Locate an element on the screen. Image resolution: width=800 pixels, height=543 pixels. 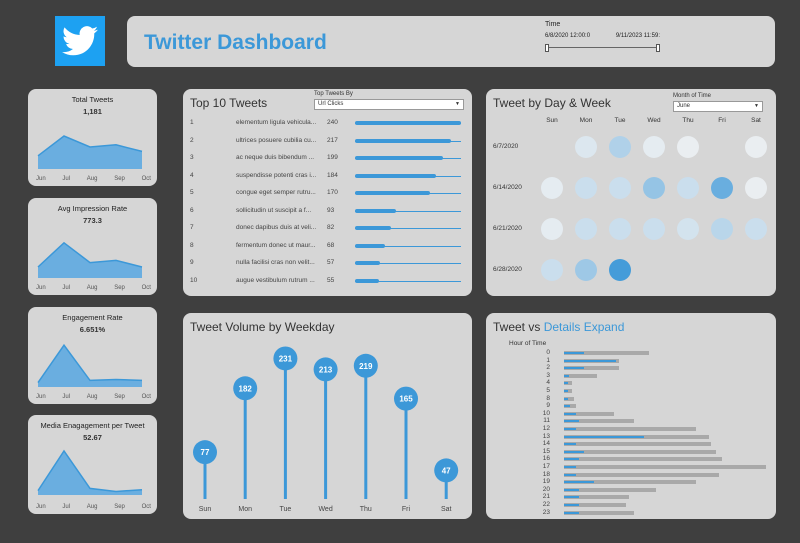
top-tweet-row: 3 ac neque duis bibendum ... 199 is located at coordinates (325, 159).